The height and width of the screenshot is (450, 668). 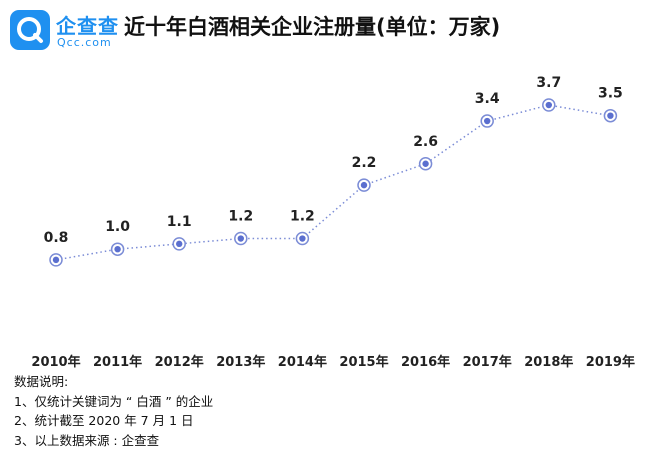 I want to click on x-tick-label: 2015年, so click(x=363, y=362).